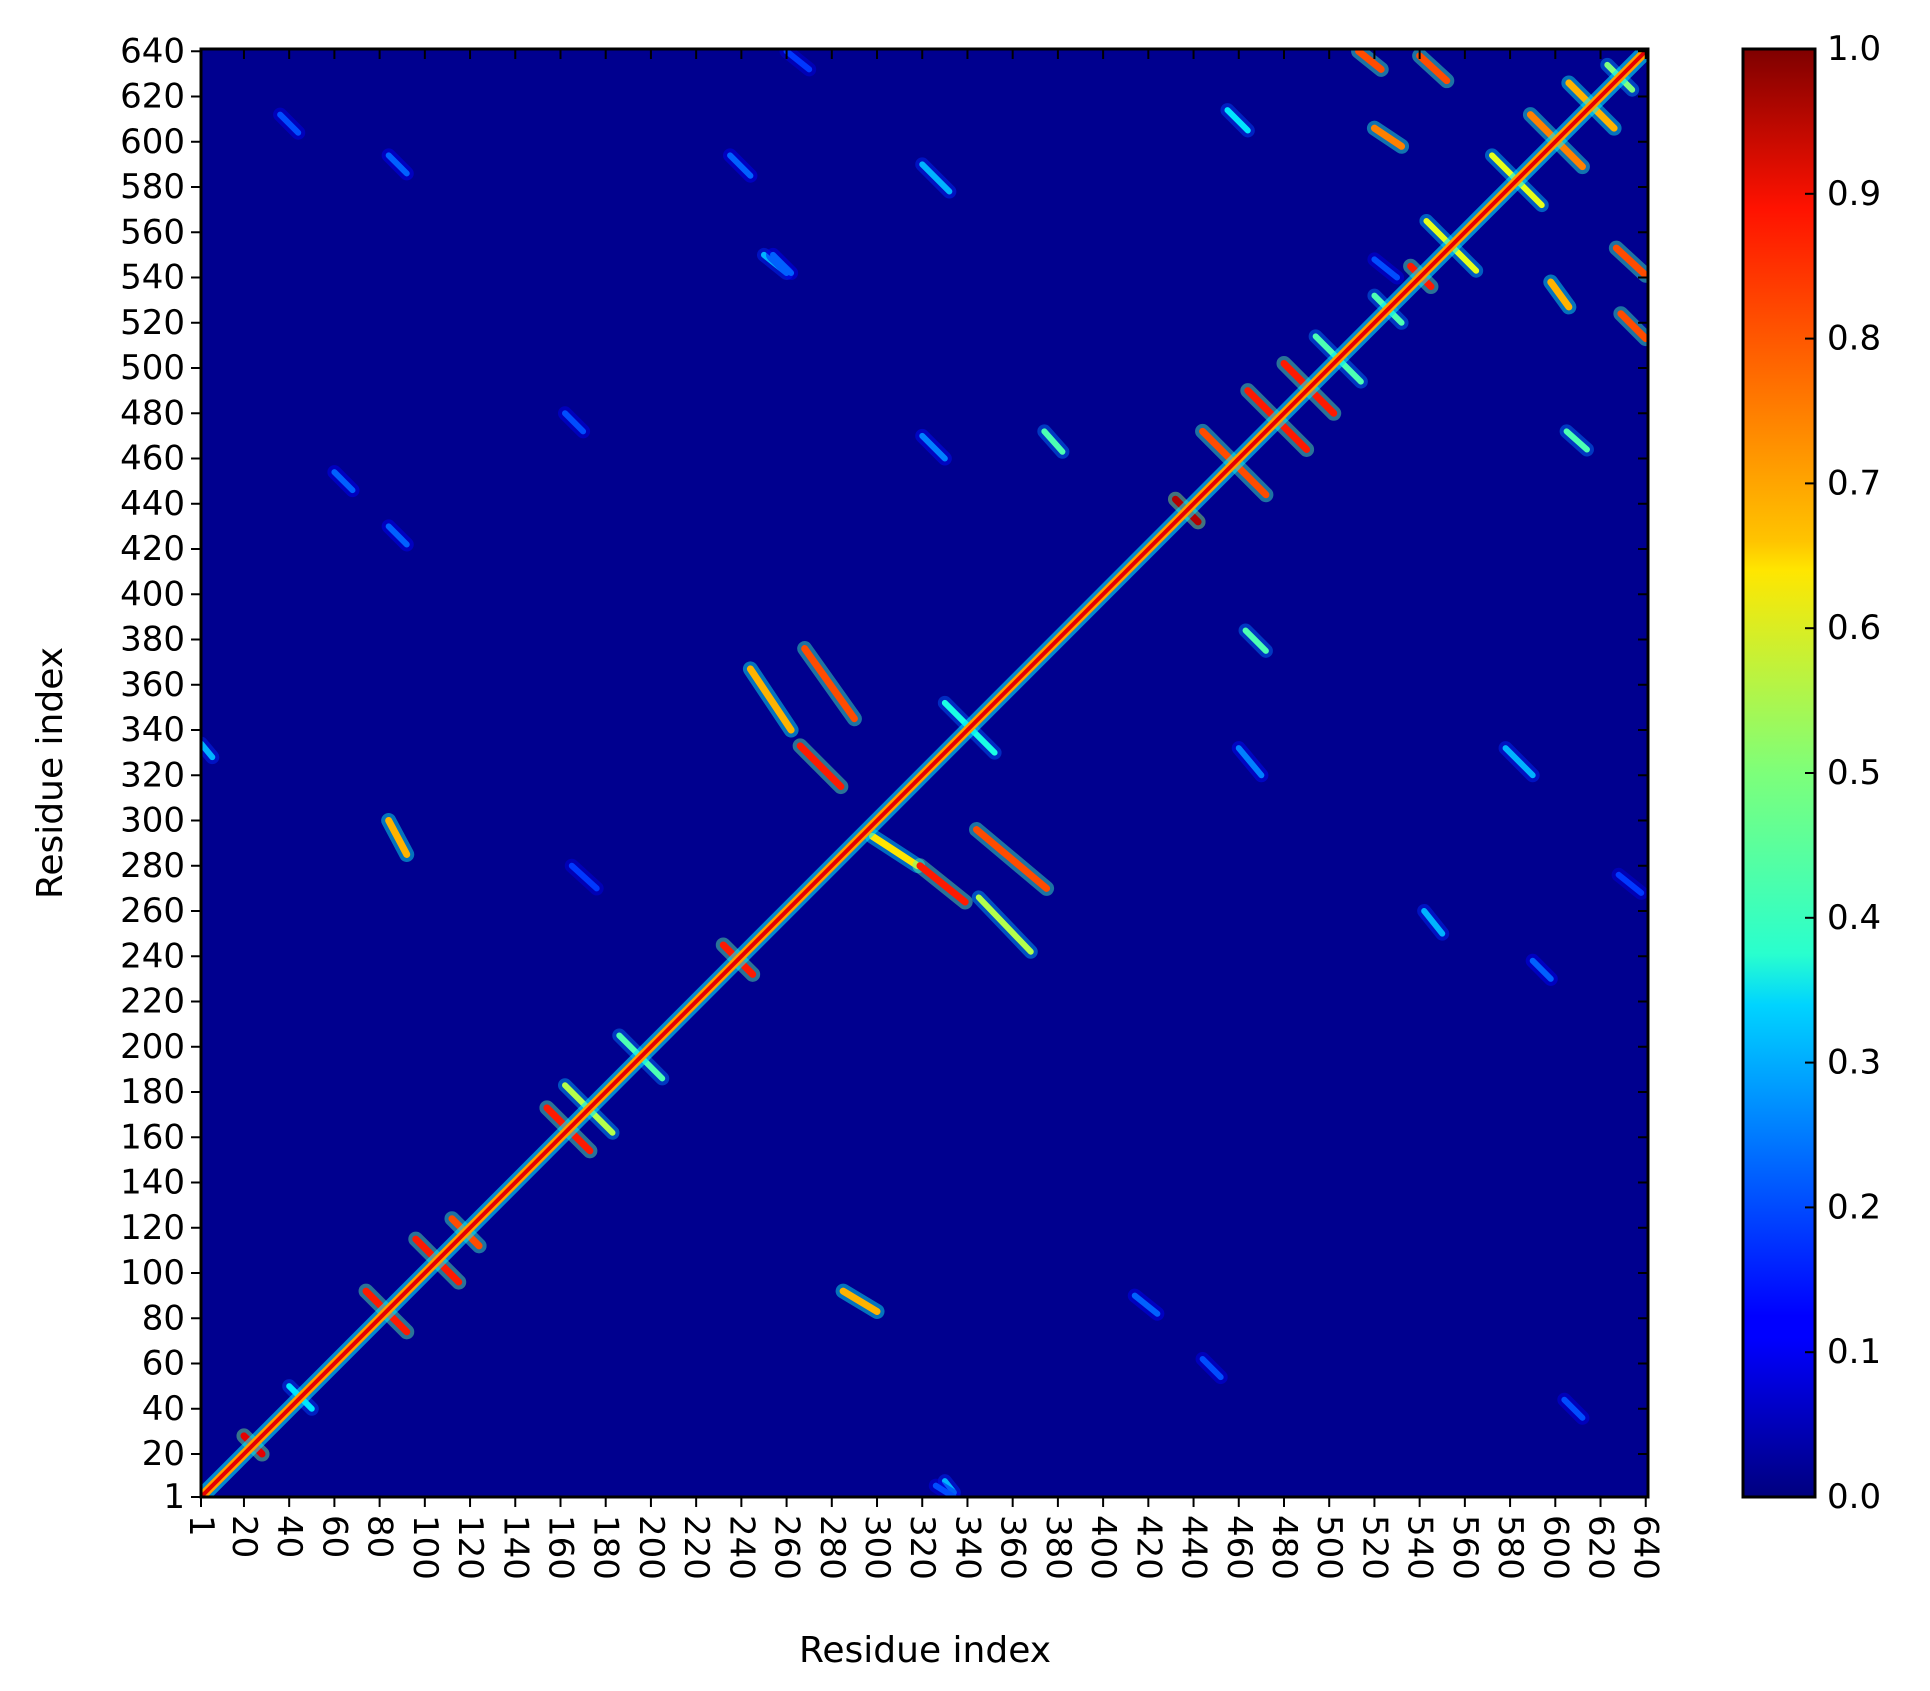  I want to click on y-tick-label: 80, so click(163, 1318).